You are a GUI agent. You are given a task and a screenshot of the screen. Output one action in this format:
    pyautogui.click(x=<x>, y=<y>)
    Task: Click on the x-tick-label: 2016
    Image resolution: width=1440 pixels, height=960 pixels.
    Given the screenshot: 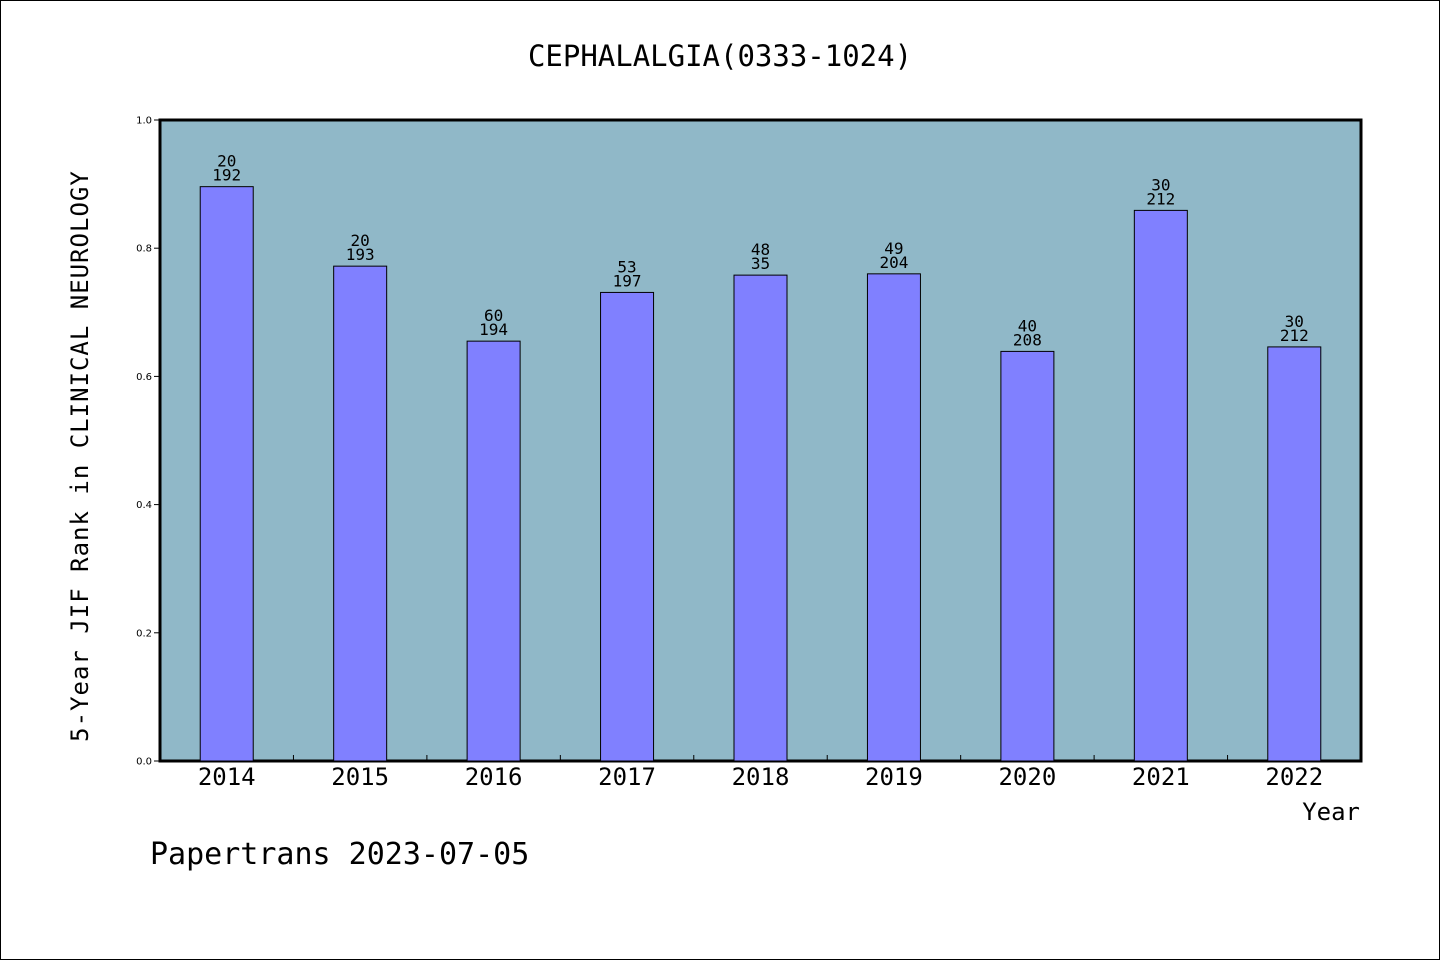 What is the action you would take?
    pyautogui.click(x=494, y=777)
    